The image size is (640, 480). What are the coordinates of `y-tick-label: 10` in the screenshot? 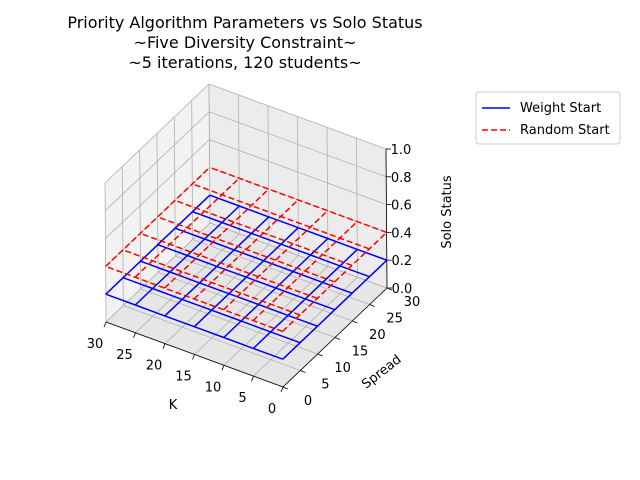 It's located at (342, 368).